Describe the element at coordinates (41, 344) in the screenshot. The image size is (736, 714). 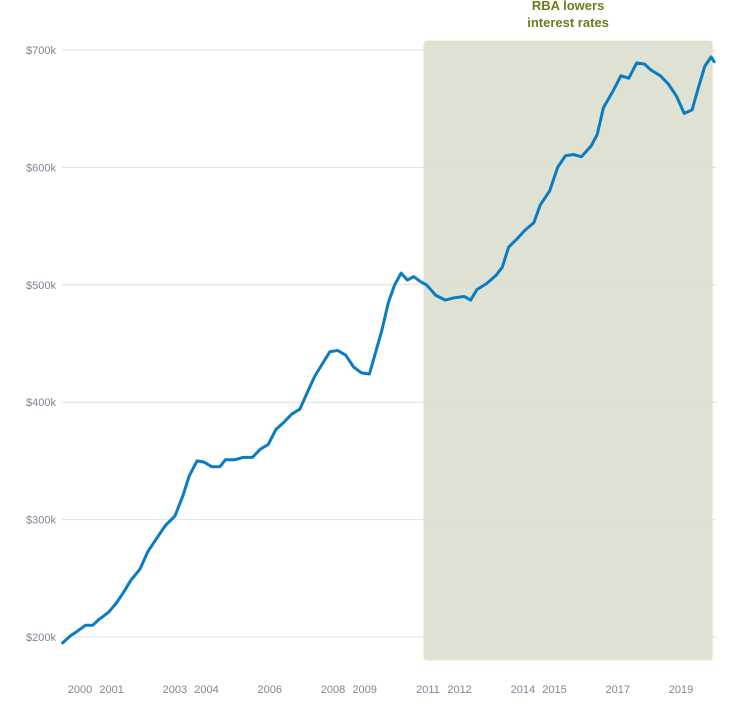
I see `y-axis-tick-labels: $200k $300k $400k $500k $600k $700k` at that location.